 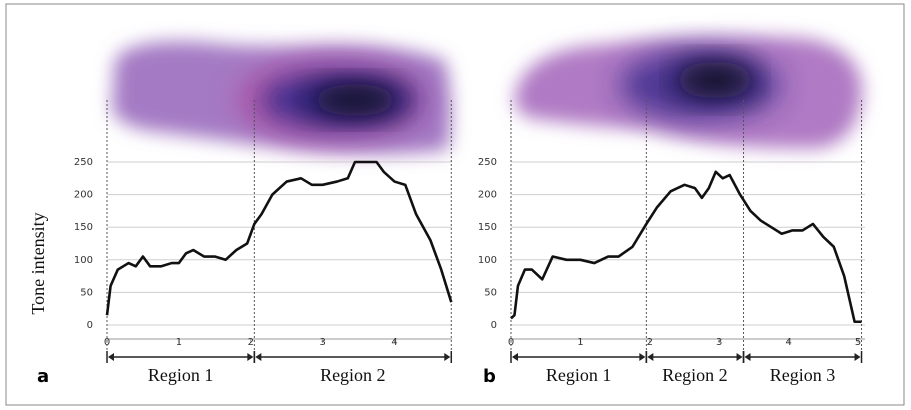 I want to click on x-tick-label: 5, so click(x=858, y=342).